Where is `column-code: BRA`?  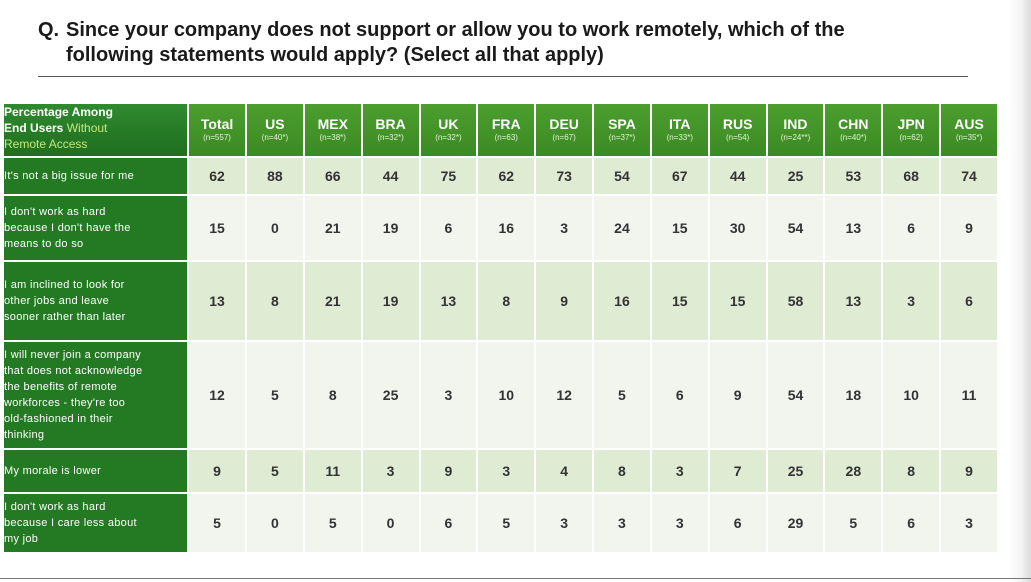
column-code: BRA is located at coordinates (390, 124).